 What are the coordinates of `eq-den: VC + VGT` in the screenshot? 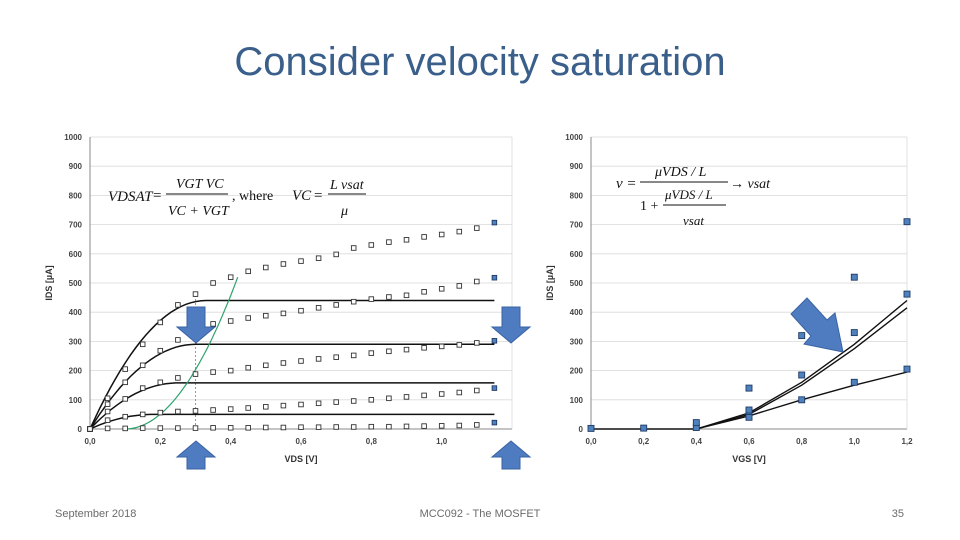 It's located at (199, 211).